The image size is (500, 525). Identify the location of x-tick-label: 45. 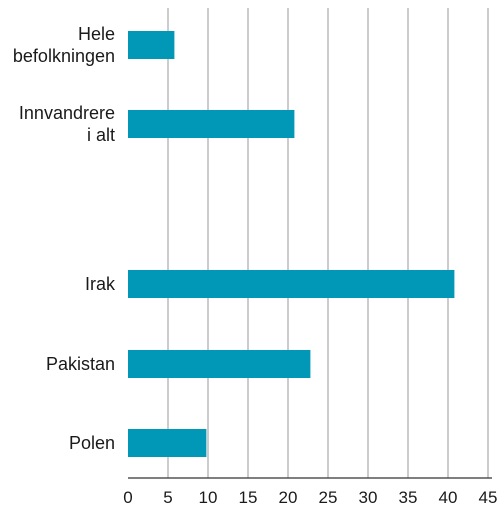
(488, 497).